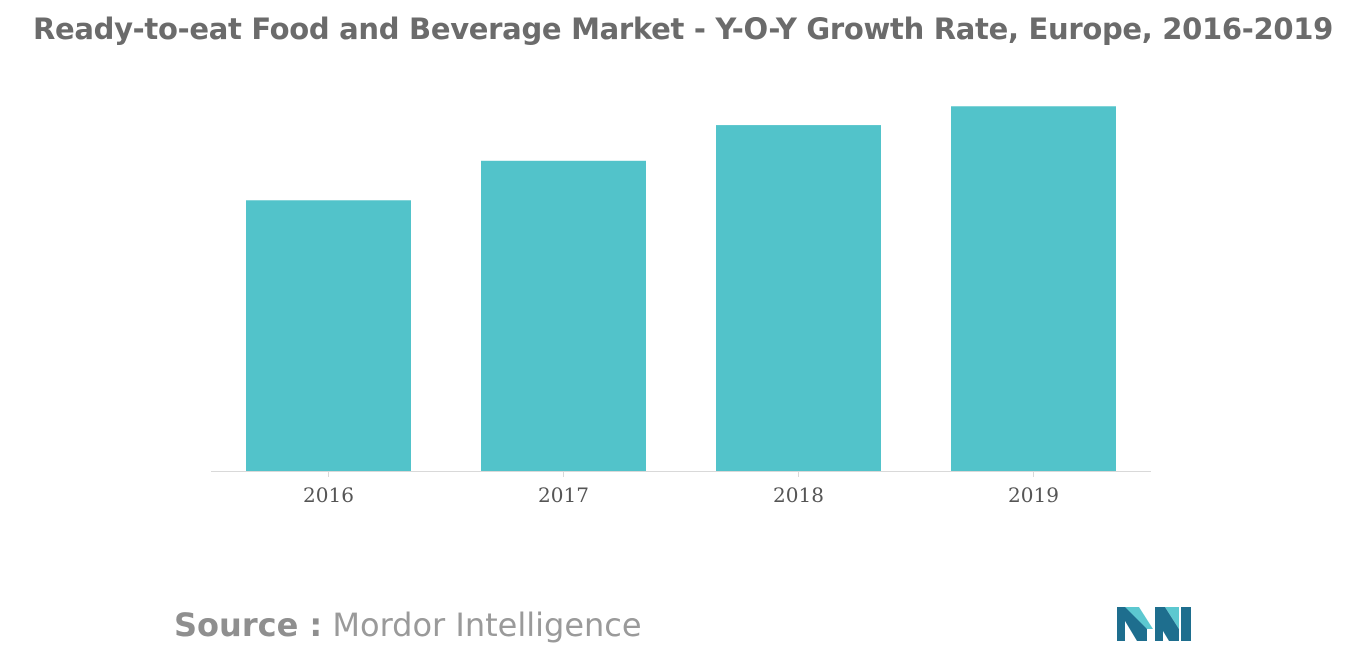 The image size is (1366, 655). Describe the element at coordinates (1033, 495) in the screenshot. I see `x-tick-label-2019: 2019` at that location.